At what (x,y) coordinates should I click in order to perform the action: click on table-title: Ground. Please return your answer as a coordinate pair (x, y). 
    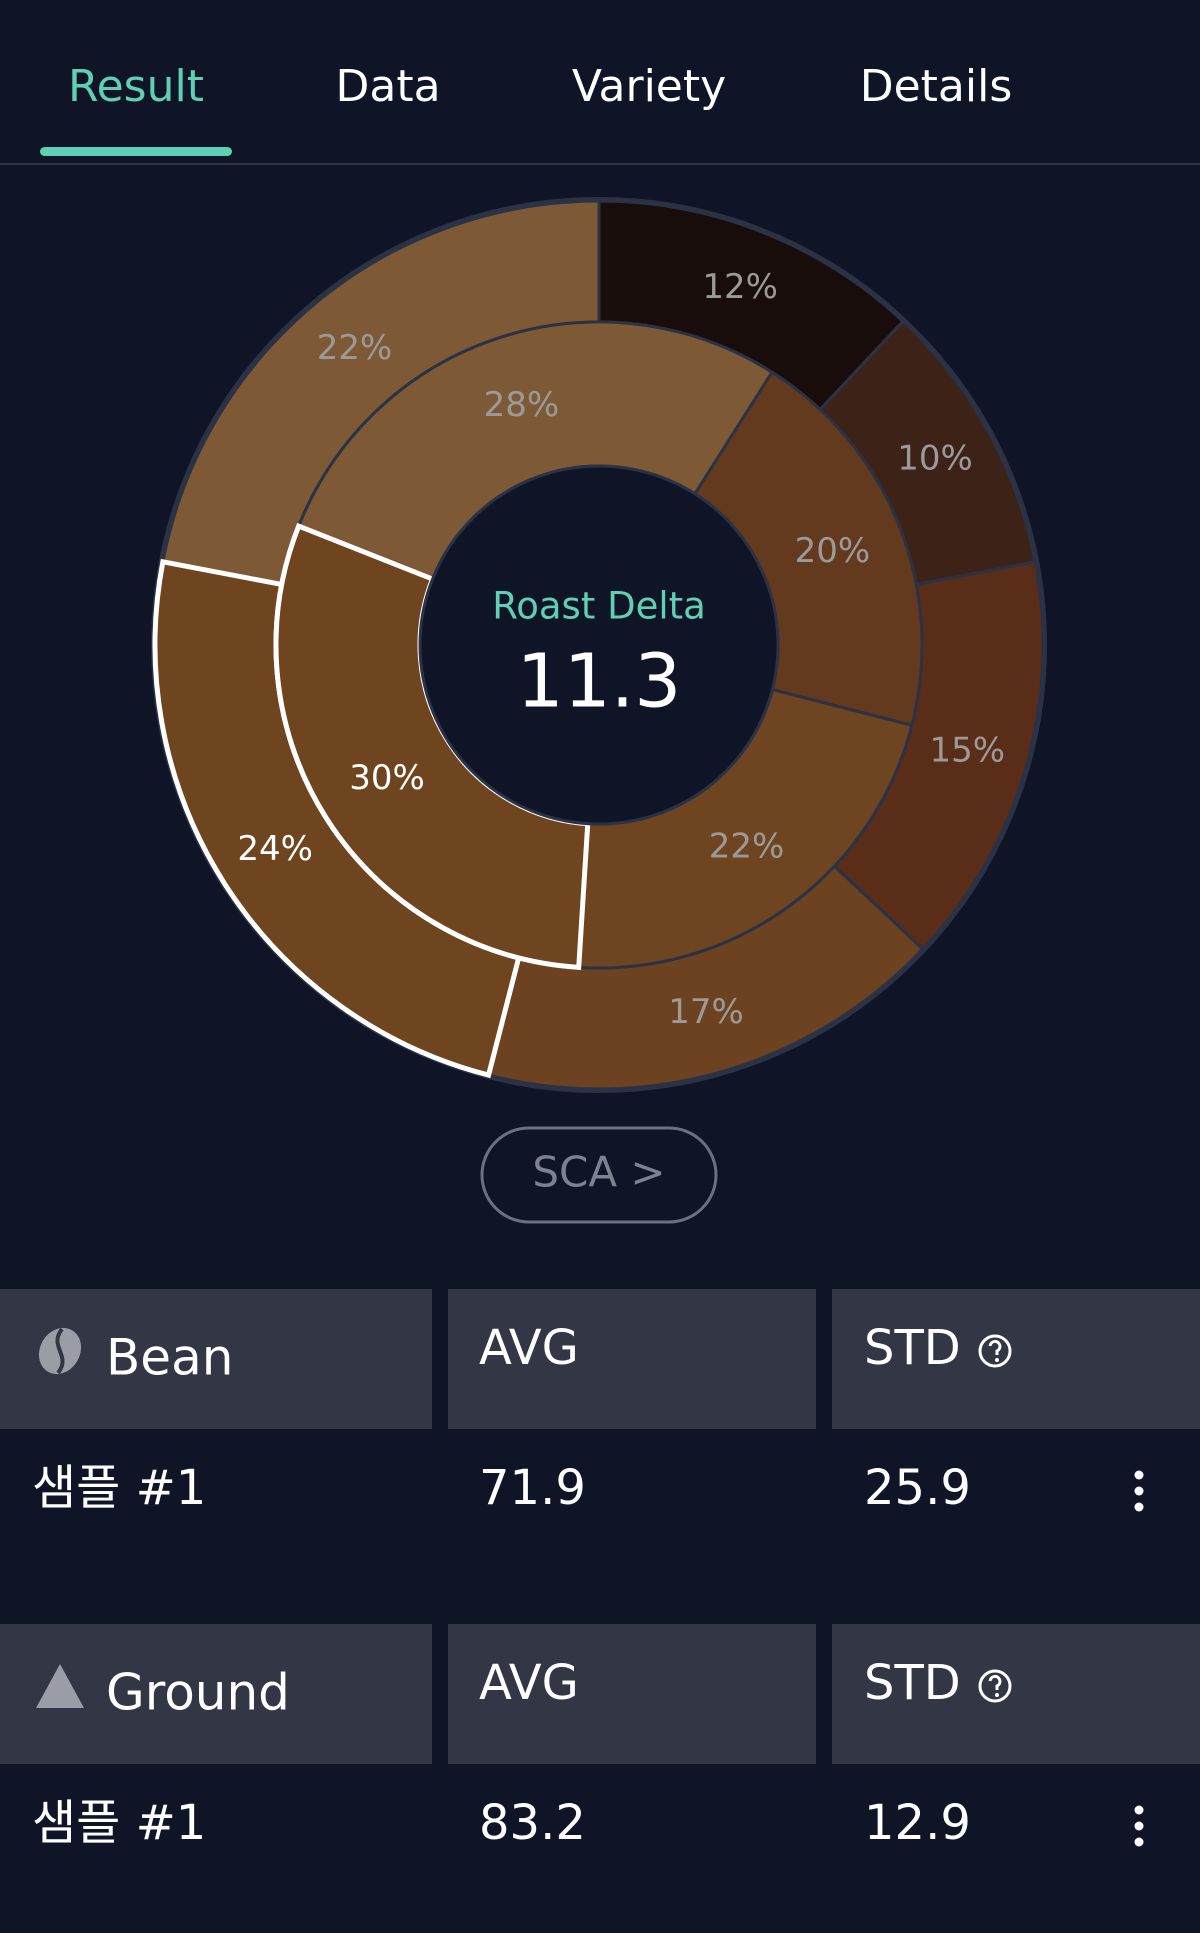
    Looking at the image, I should click on (198, 1693).